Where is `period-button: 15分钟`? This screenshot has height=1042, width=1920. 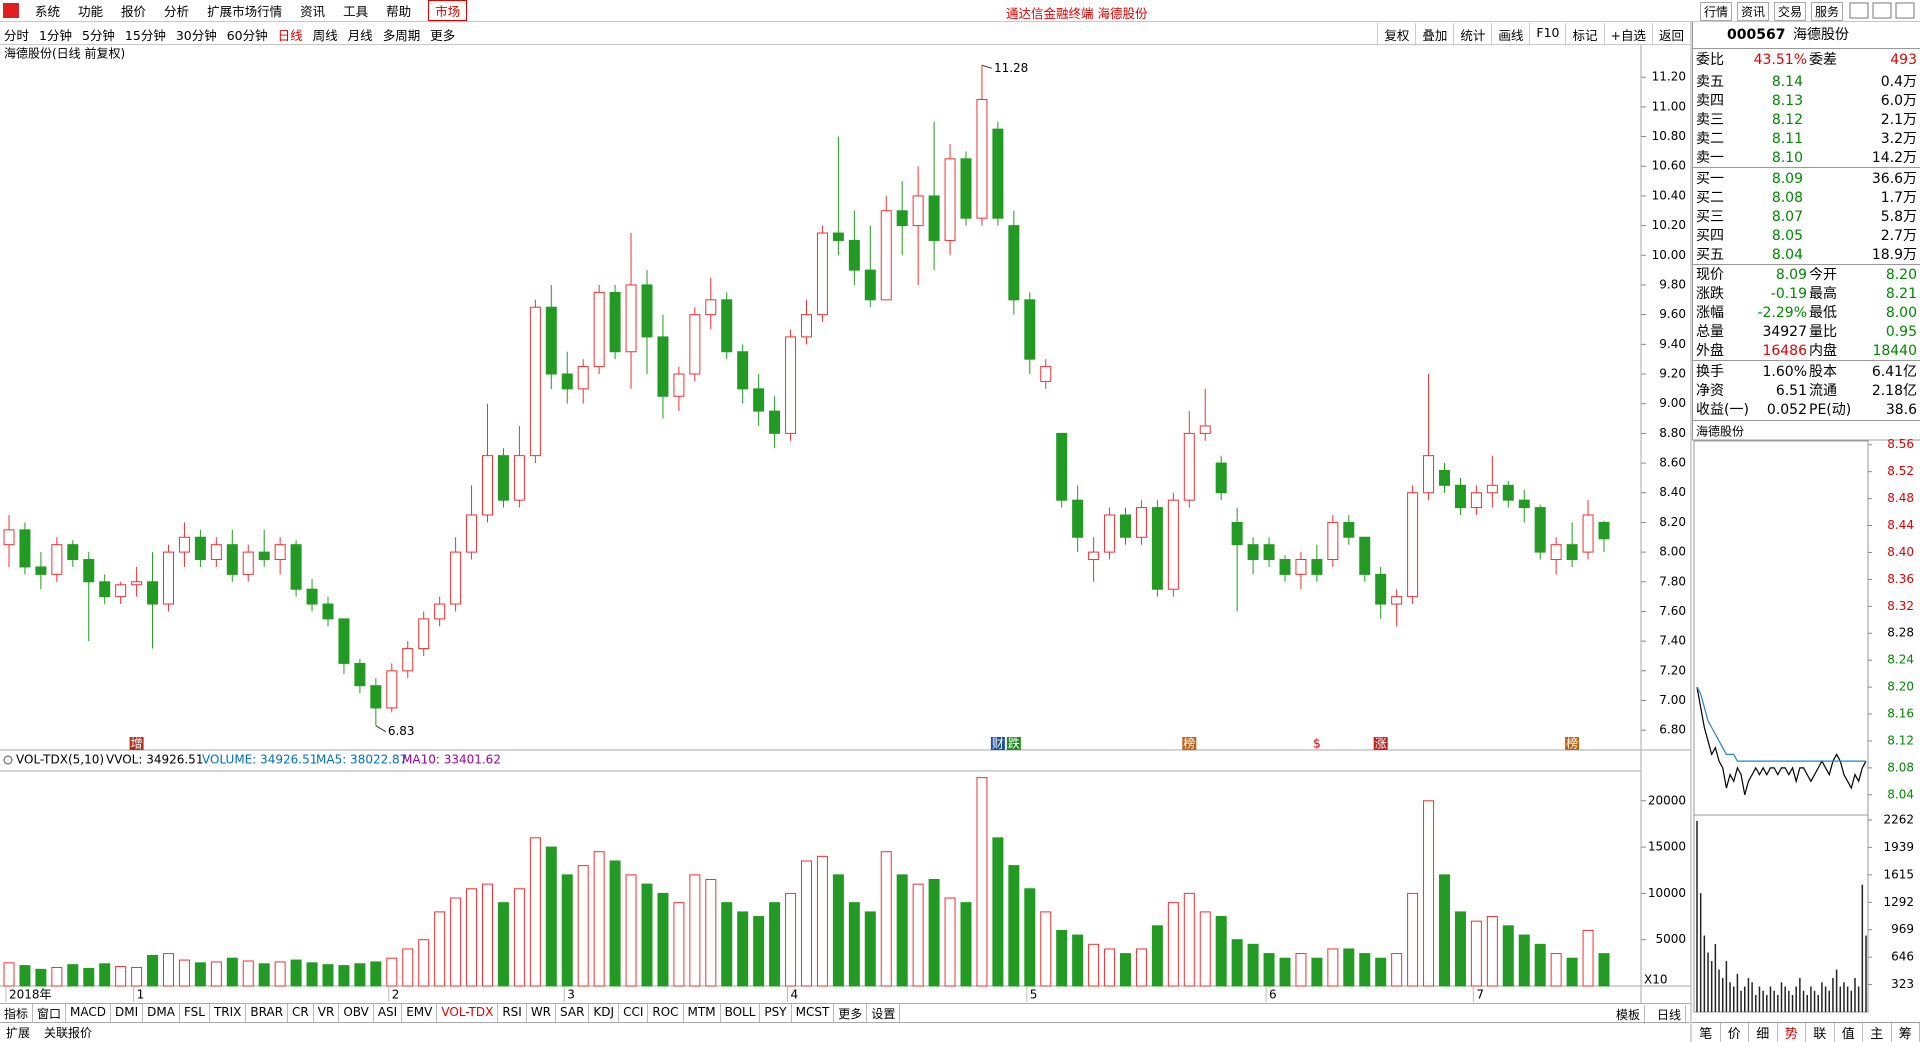 period-button: 15分钟 is located at coordinates (145, 35).